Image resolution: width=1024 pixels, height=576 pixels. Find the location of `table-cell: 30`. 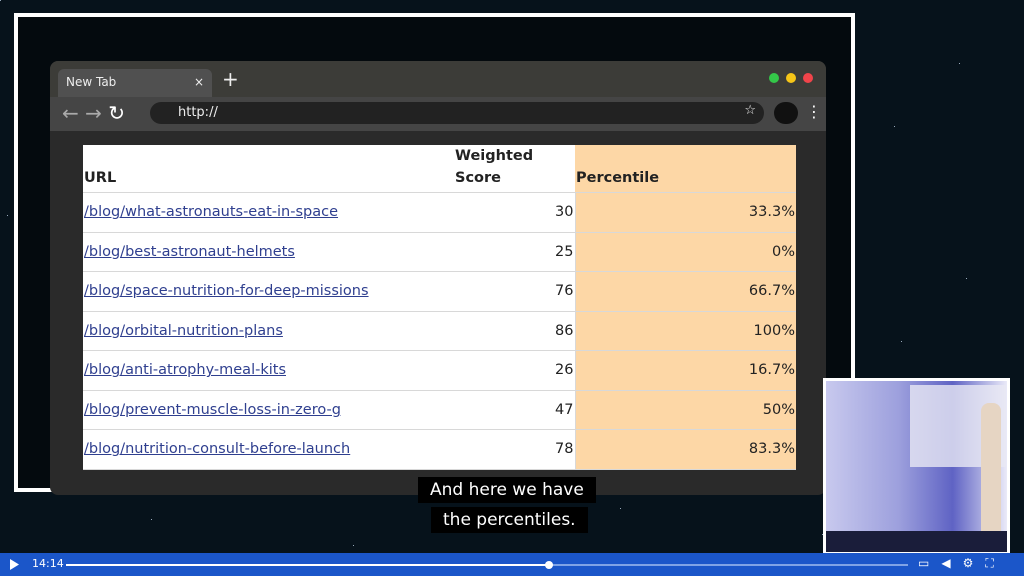

table-cell: 30 is located at coordinates (515, 212).